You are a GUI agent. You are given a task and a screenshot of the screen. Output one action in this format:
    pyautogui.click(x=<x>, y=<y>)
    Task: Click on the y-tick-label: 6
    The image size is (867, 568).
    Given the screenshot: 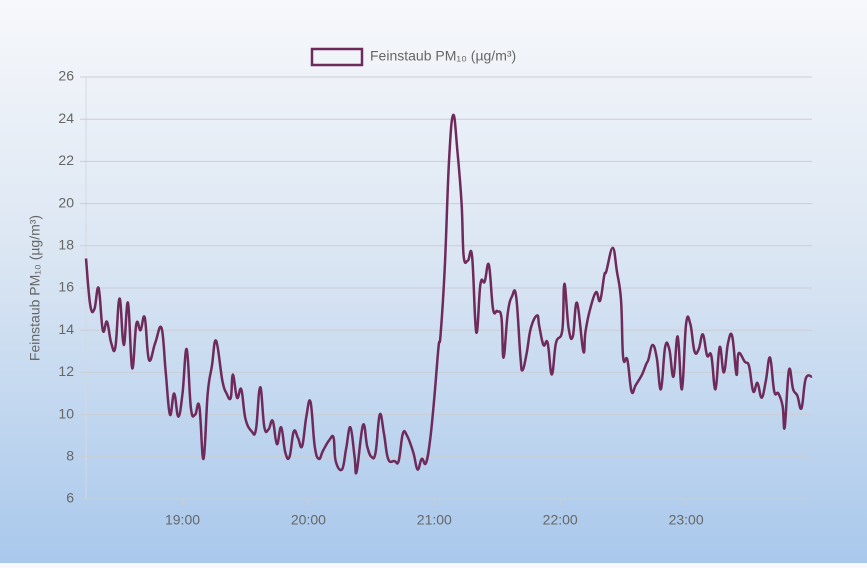 What is the action you would take?
    pyautogui.click(x=70, y=498)
    